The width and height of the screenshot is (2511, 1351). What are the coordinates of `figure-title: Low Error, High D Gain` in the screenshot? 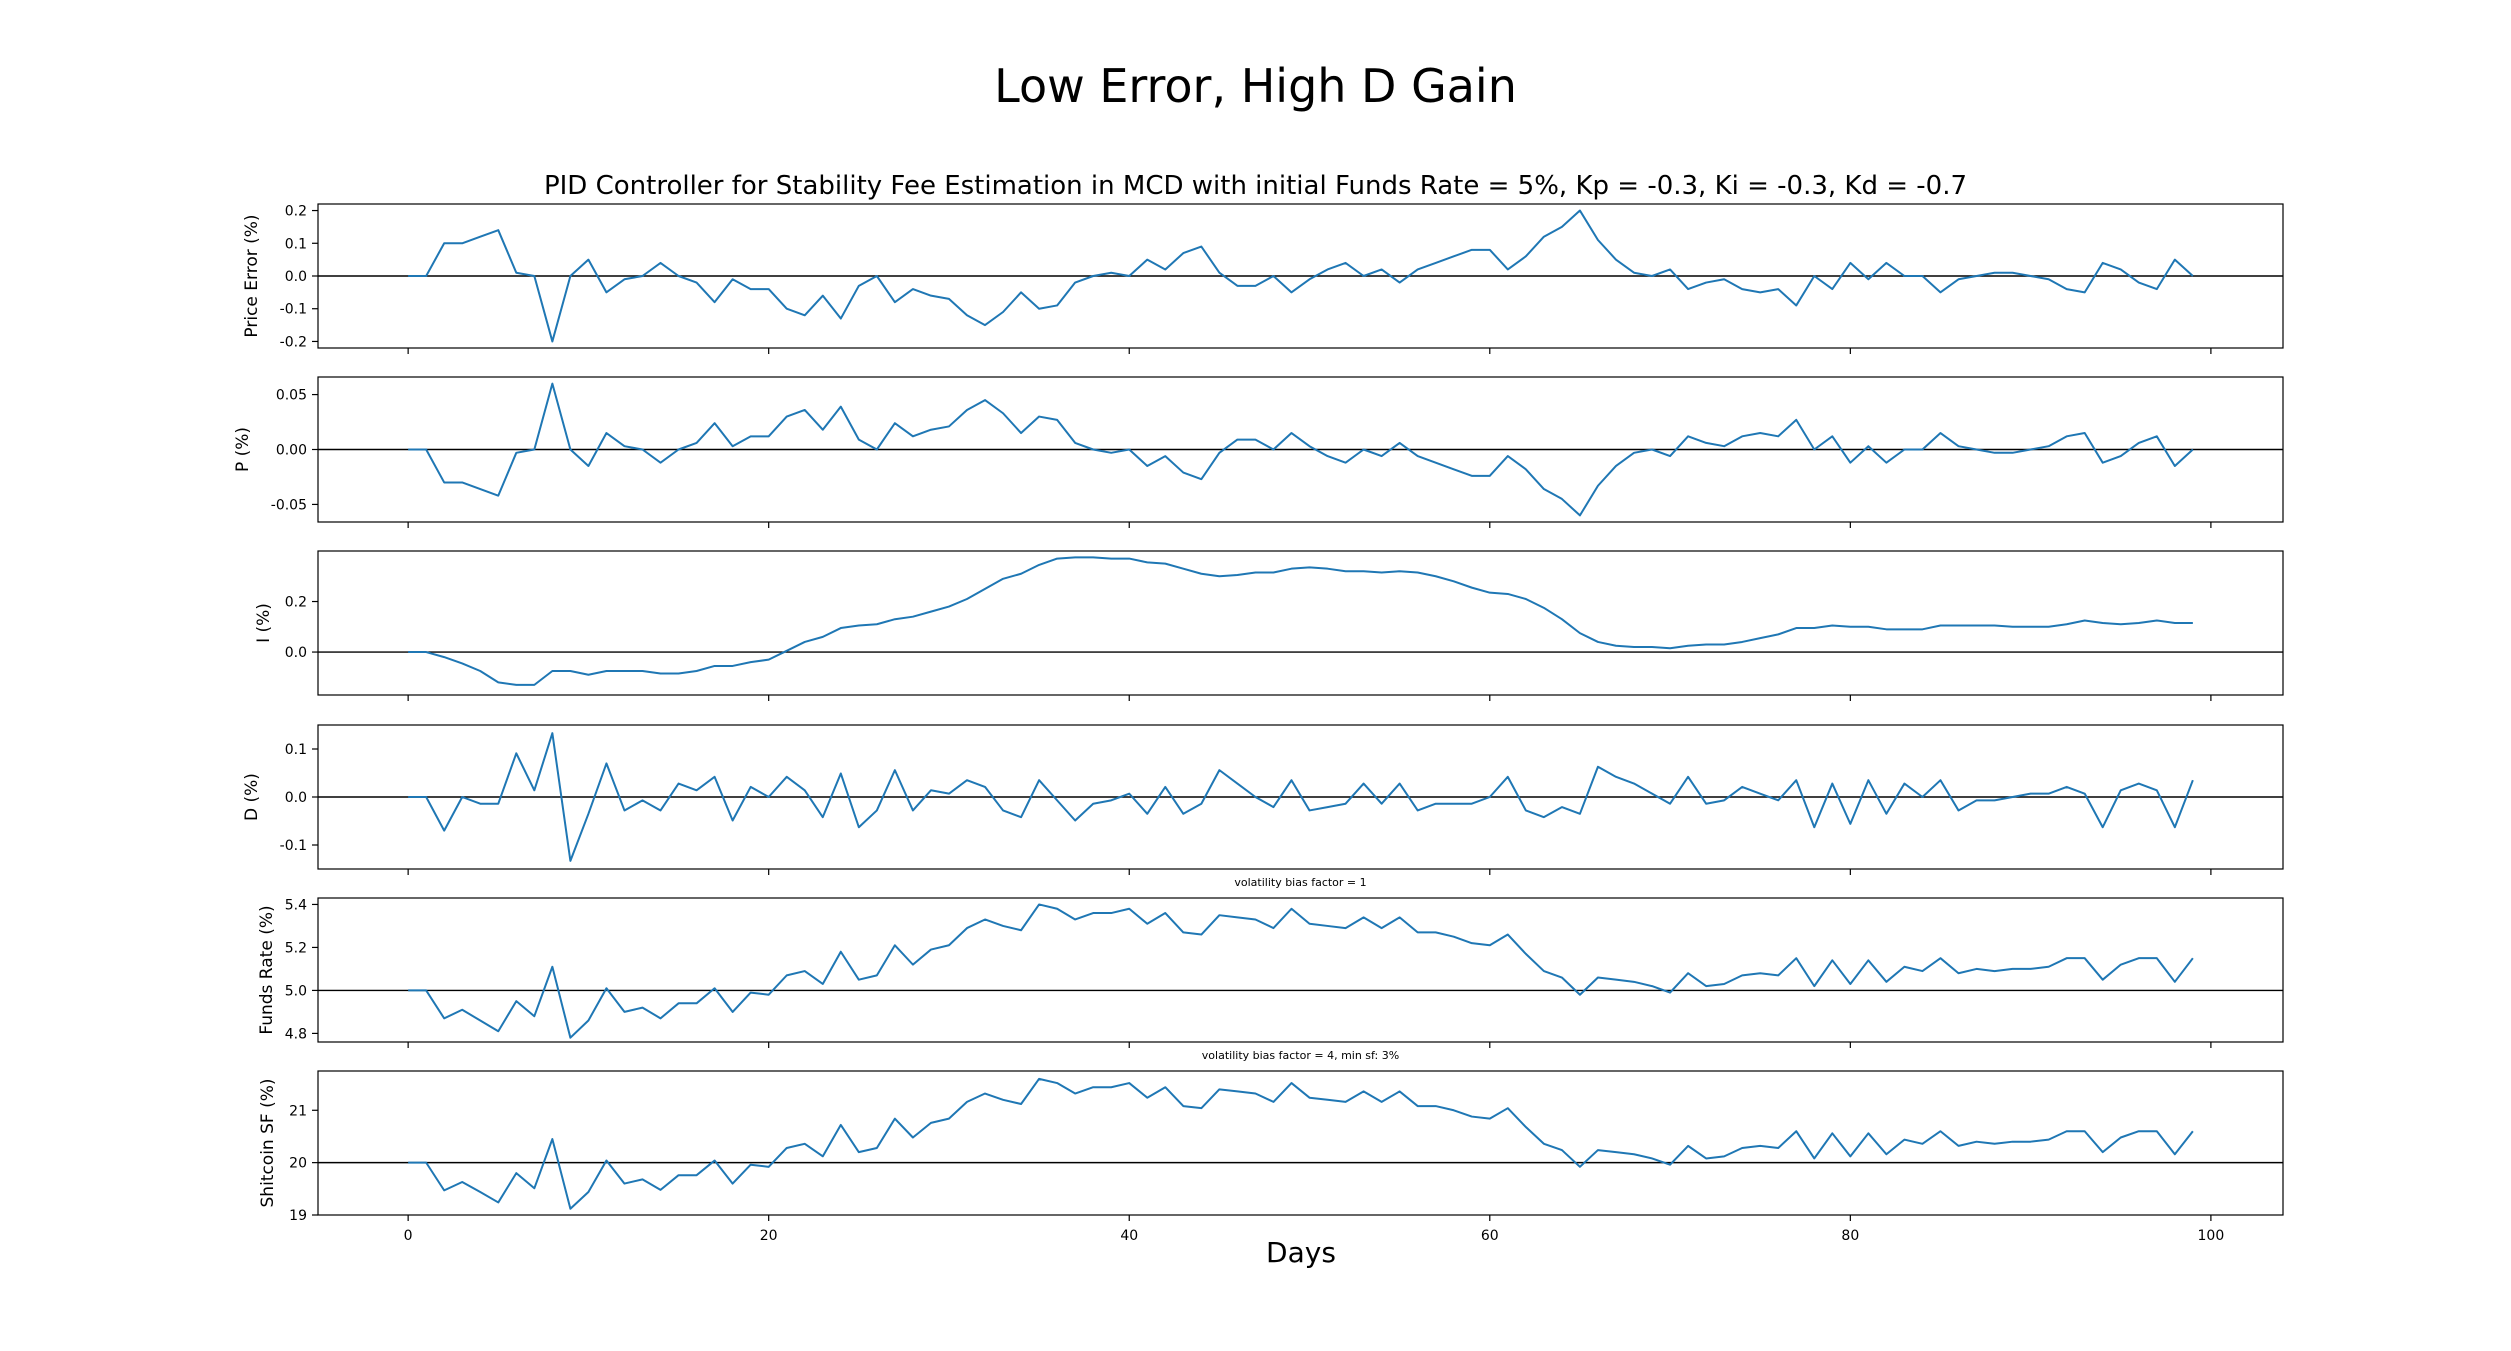 It's located at (1255, 86).